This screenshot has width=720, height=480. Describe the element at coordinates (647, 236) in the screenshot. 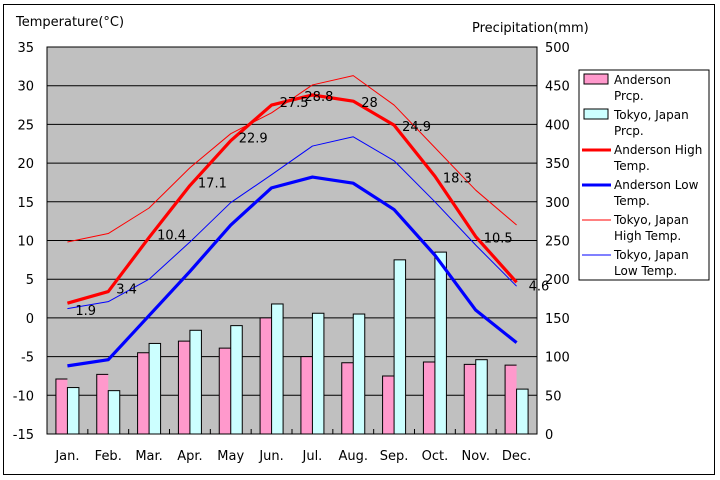

I see `legend-label: High Temp.` at that location.